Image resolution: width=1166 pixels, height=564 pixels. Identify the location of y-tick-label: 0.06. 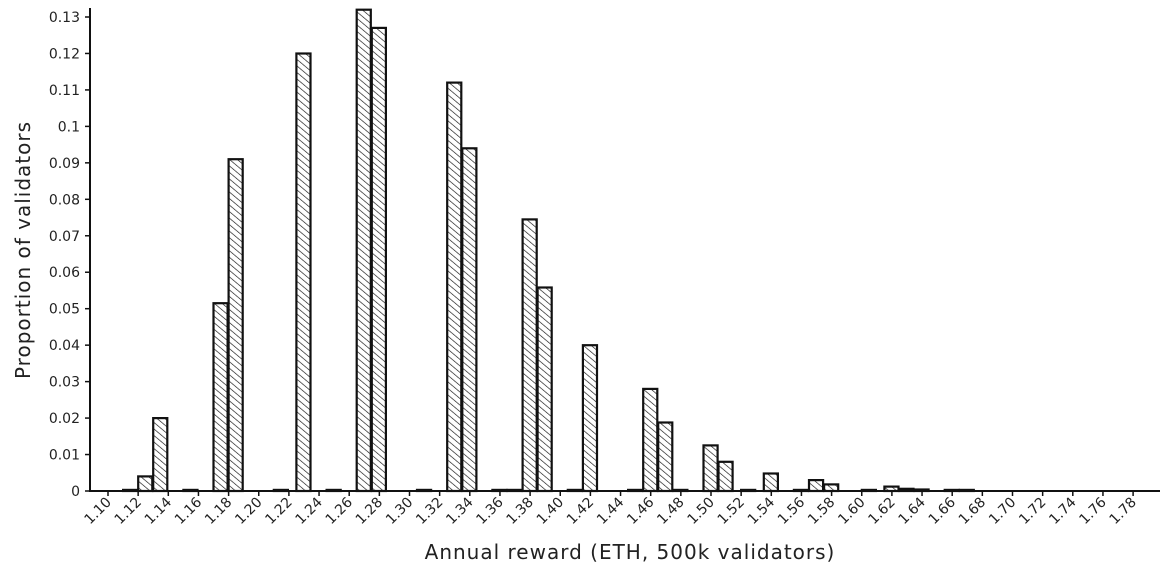
(64, 273).